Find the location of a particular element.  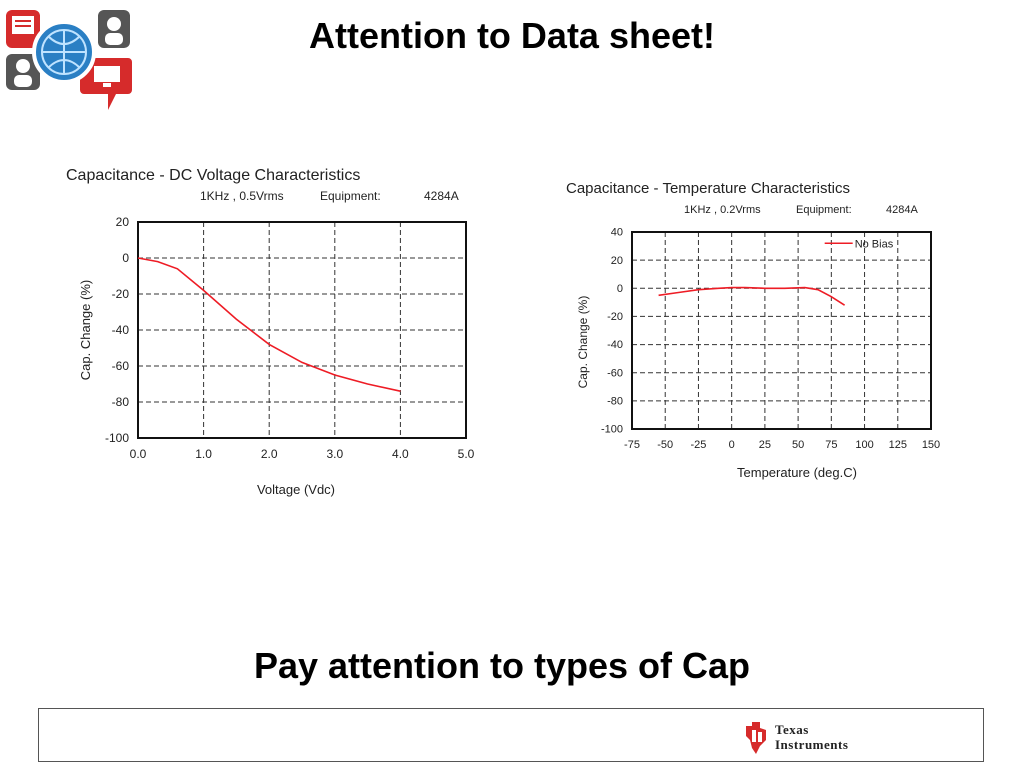

x-tick-label: 0 is located at coordinates (732, 445).